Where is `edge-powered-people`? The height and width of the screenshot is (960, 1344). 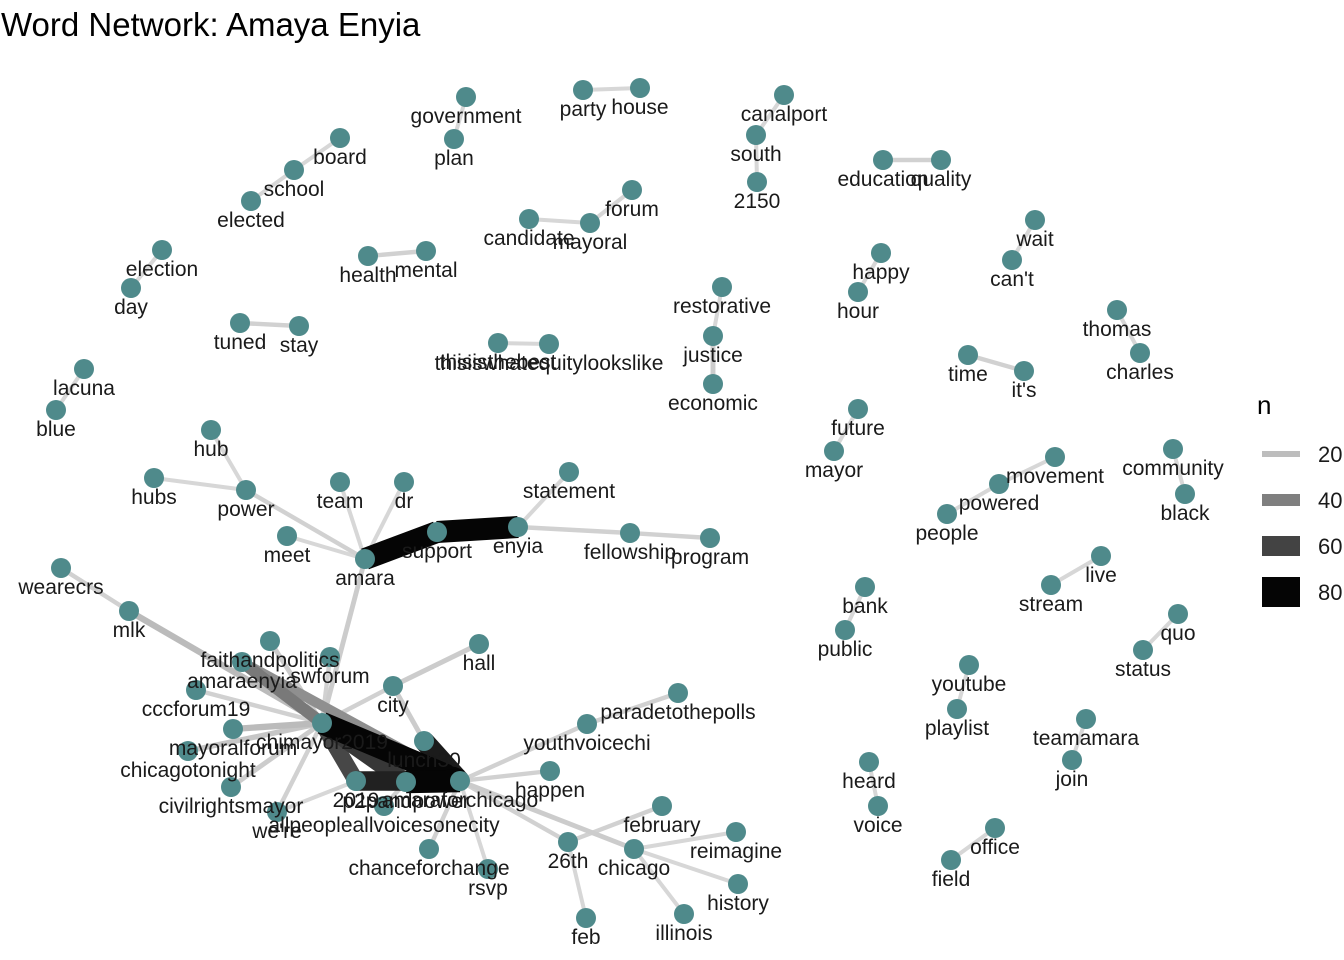
edge-powered-people is located at coordinates (973, 499).